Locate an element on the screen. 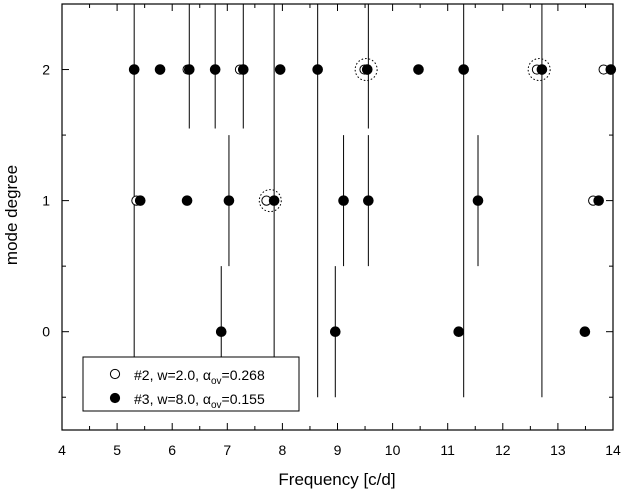 Image resolution: width=621 pixels, height=492 pixels. legend-box is located at coordinates (191, 384).